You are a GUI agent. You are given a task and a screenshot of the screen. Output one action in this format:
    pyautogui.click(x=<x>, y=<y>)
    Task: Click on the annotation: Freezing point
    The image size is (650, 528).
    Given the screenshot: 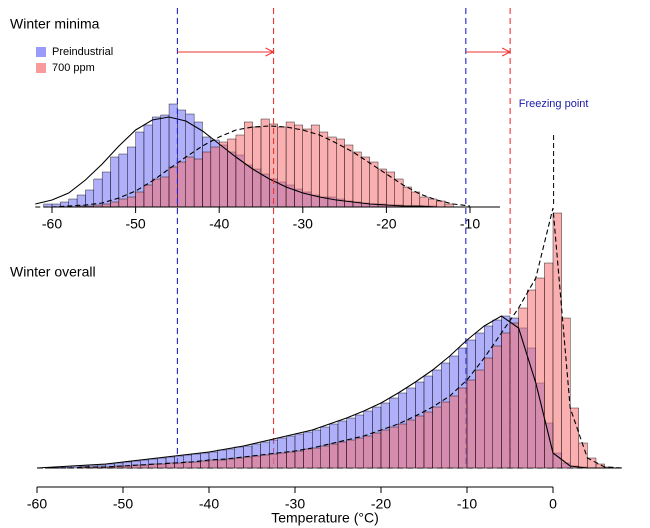 What is the action you would take?
    pyautogui.click(x=554, y=104)
    